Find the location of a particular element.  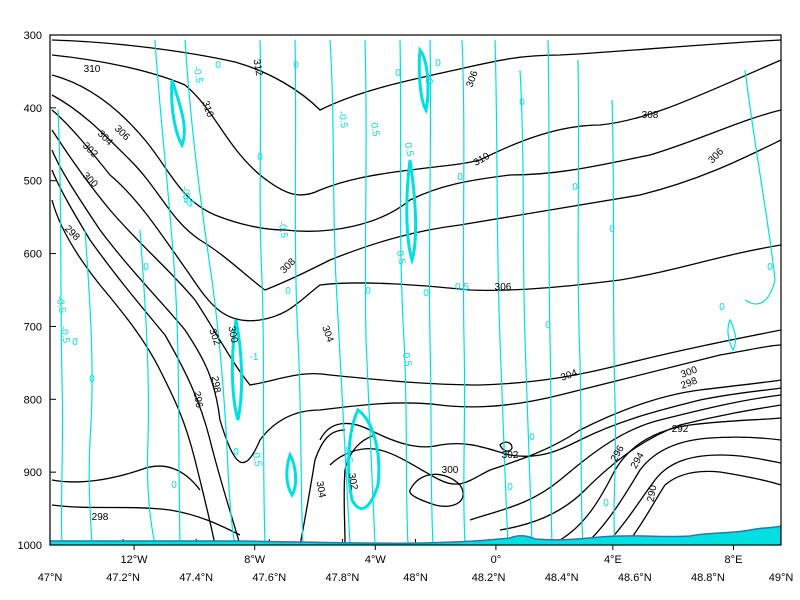

y-tick-label: 500 is located at coordinates (33, 182).